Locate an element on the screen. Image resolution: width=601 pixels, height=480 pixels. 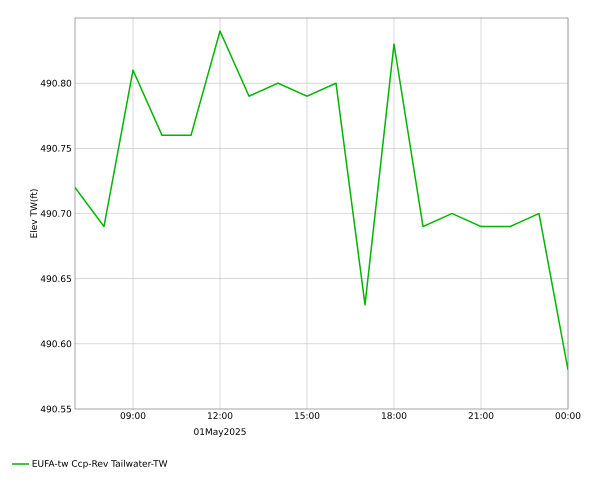
y-axis-title: Elev TW(ft) is located at coordinates (34, 213).